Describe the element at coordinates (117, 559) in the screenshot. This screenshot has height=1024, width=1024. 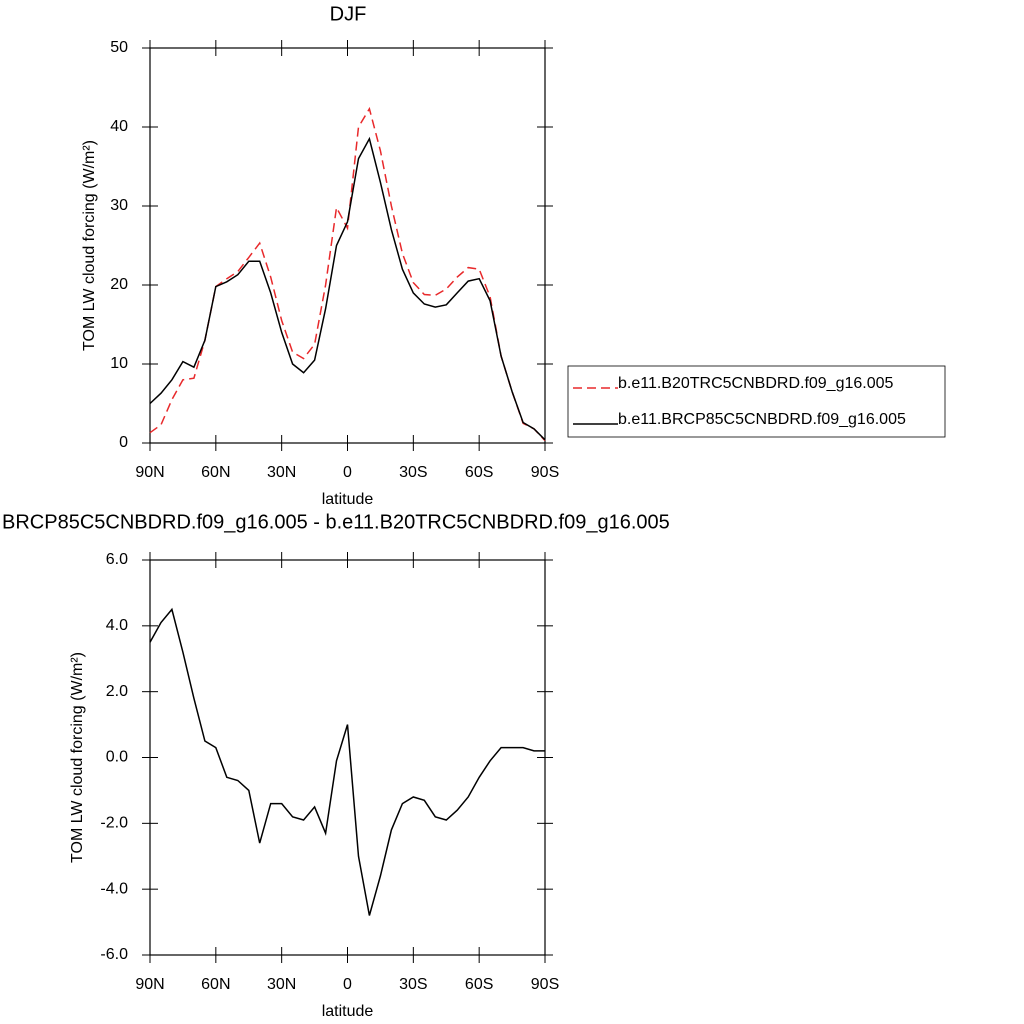
I see `y-tick-label: 6.0` at that location.